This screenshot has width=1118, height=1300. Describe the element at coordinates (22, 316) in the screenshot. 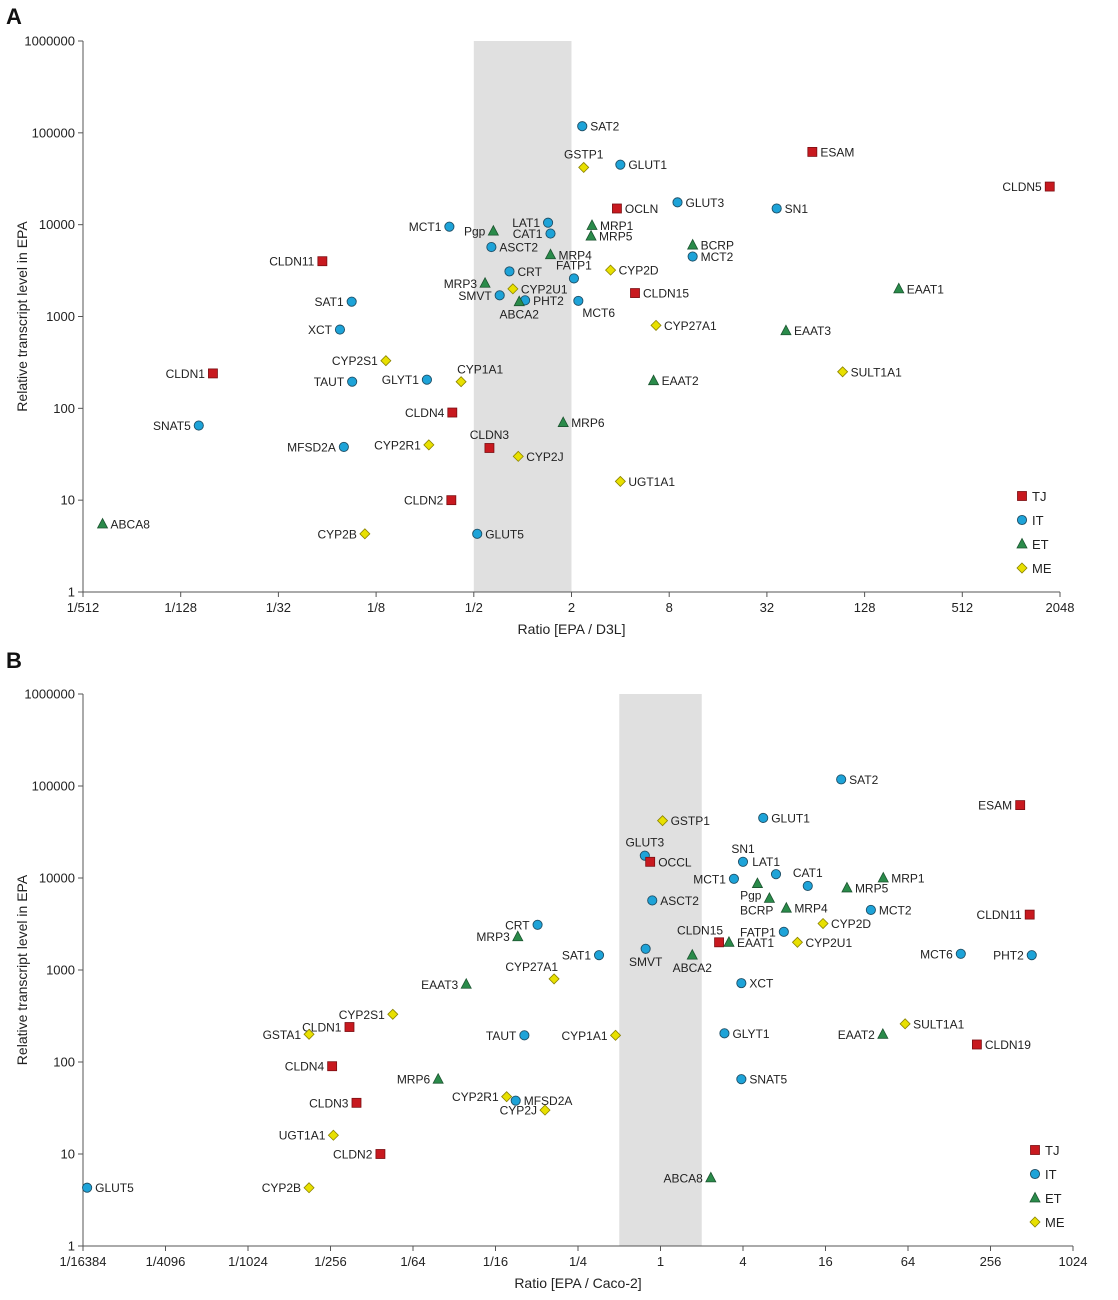

I see `y-axis-title: Relative transcript level in EPA` at that location.